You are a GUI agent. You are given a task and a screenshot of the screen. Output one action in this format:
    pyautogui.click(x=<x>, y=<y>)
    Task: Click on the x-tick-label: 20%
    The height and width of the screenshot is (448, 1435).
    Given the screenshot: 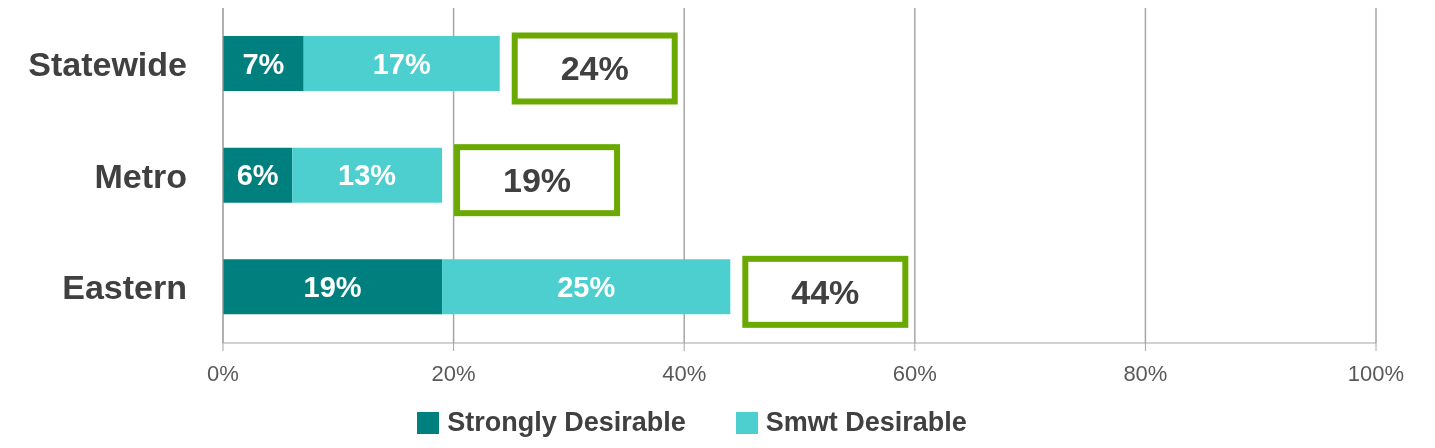 What is the action you would take?
    pyautogui.click(x=453, y=373)
    